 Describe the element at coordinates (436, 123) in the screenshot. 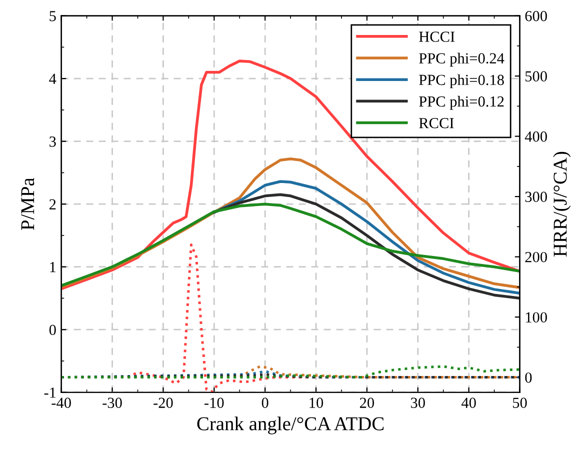

I see `legend-label: RCCI` at that location.